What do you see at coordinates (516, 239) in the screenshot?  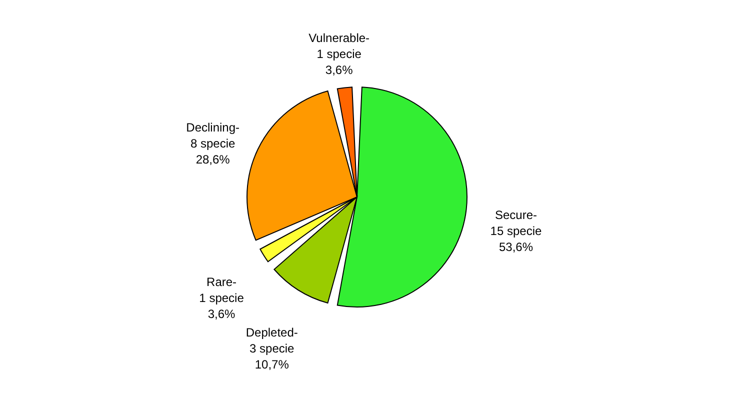 I see `data-label: 15 specie 53,6%` at bounding box center [516, 239].